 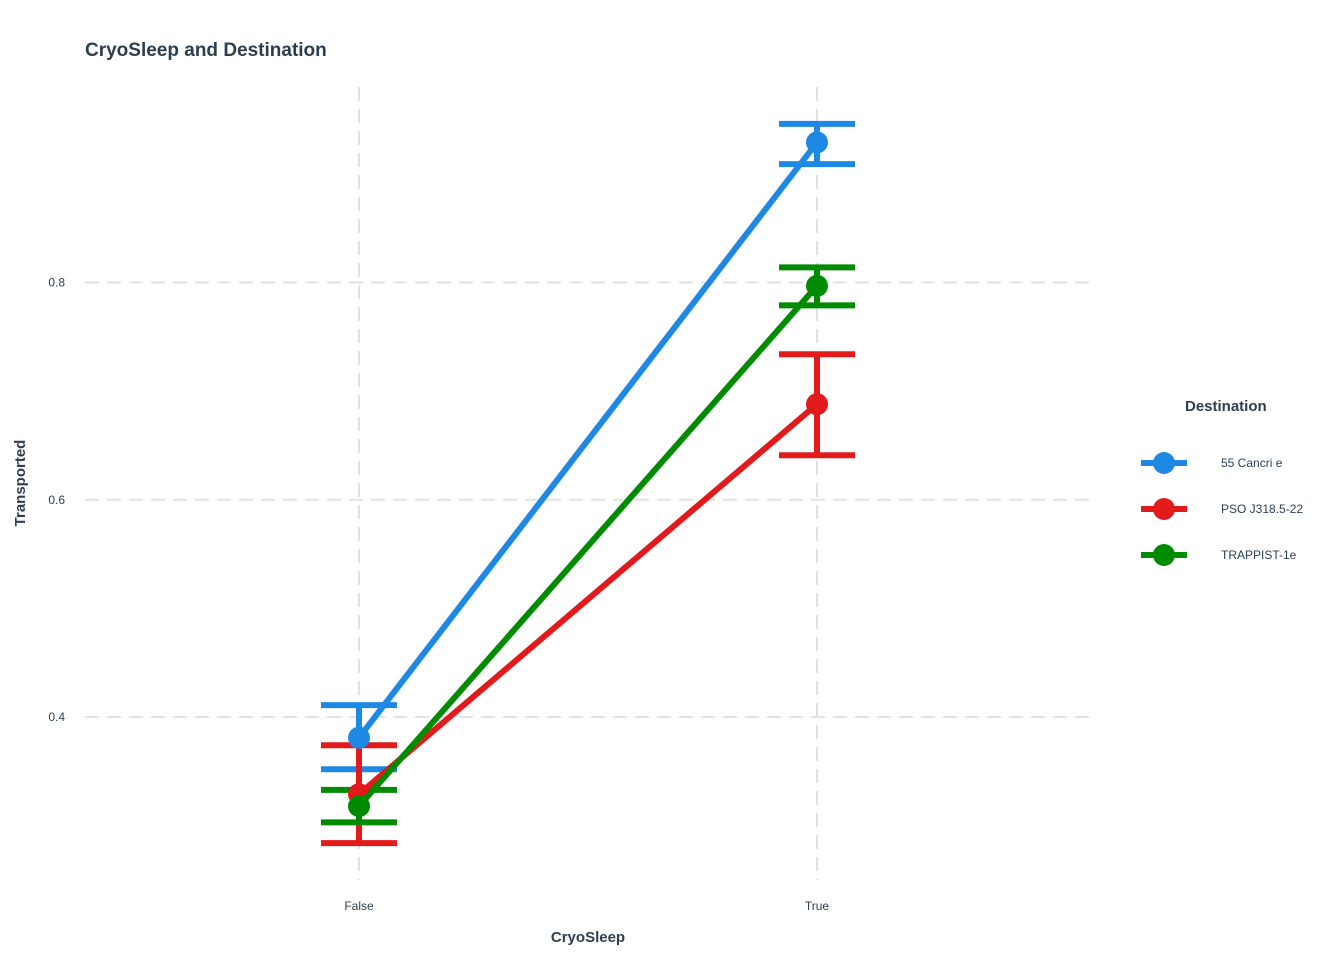 I want to click on series-line, so click(x=588, y=599).